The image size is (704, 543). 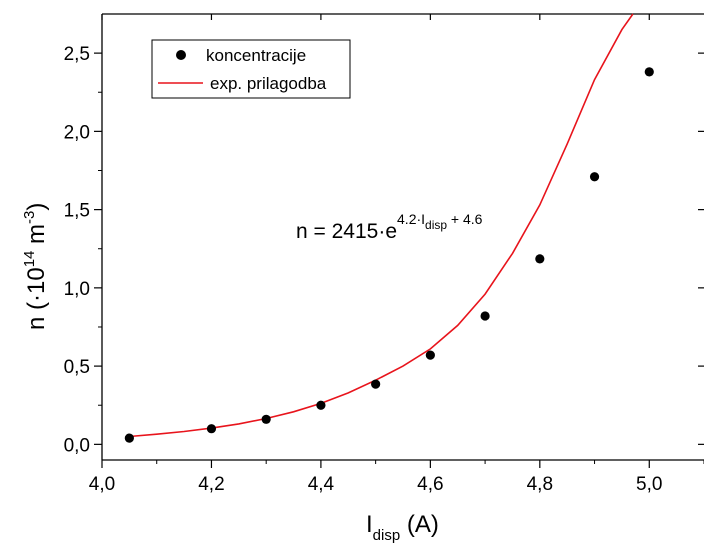 I want to click on y-tick-label: 1,5, so click(x=77, y=211).